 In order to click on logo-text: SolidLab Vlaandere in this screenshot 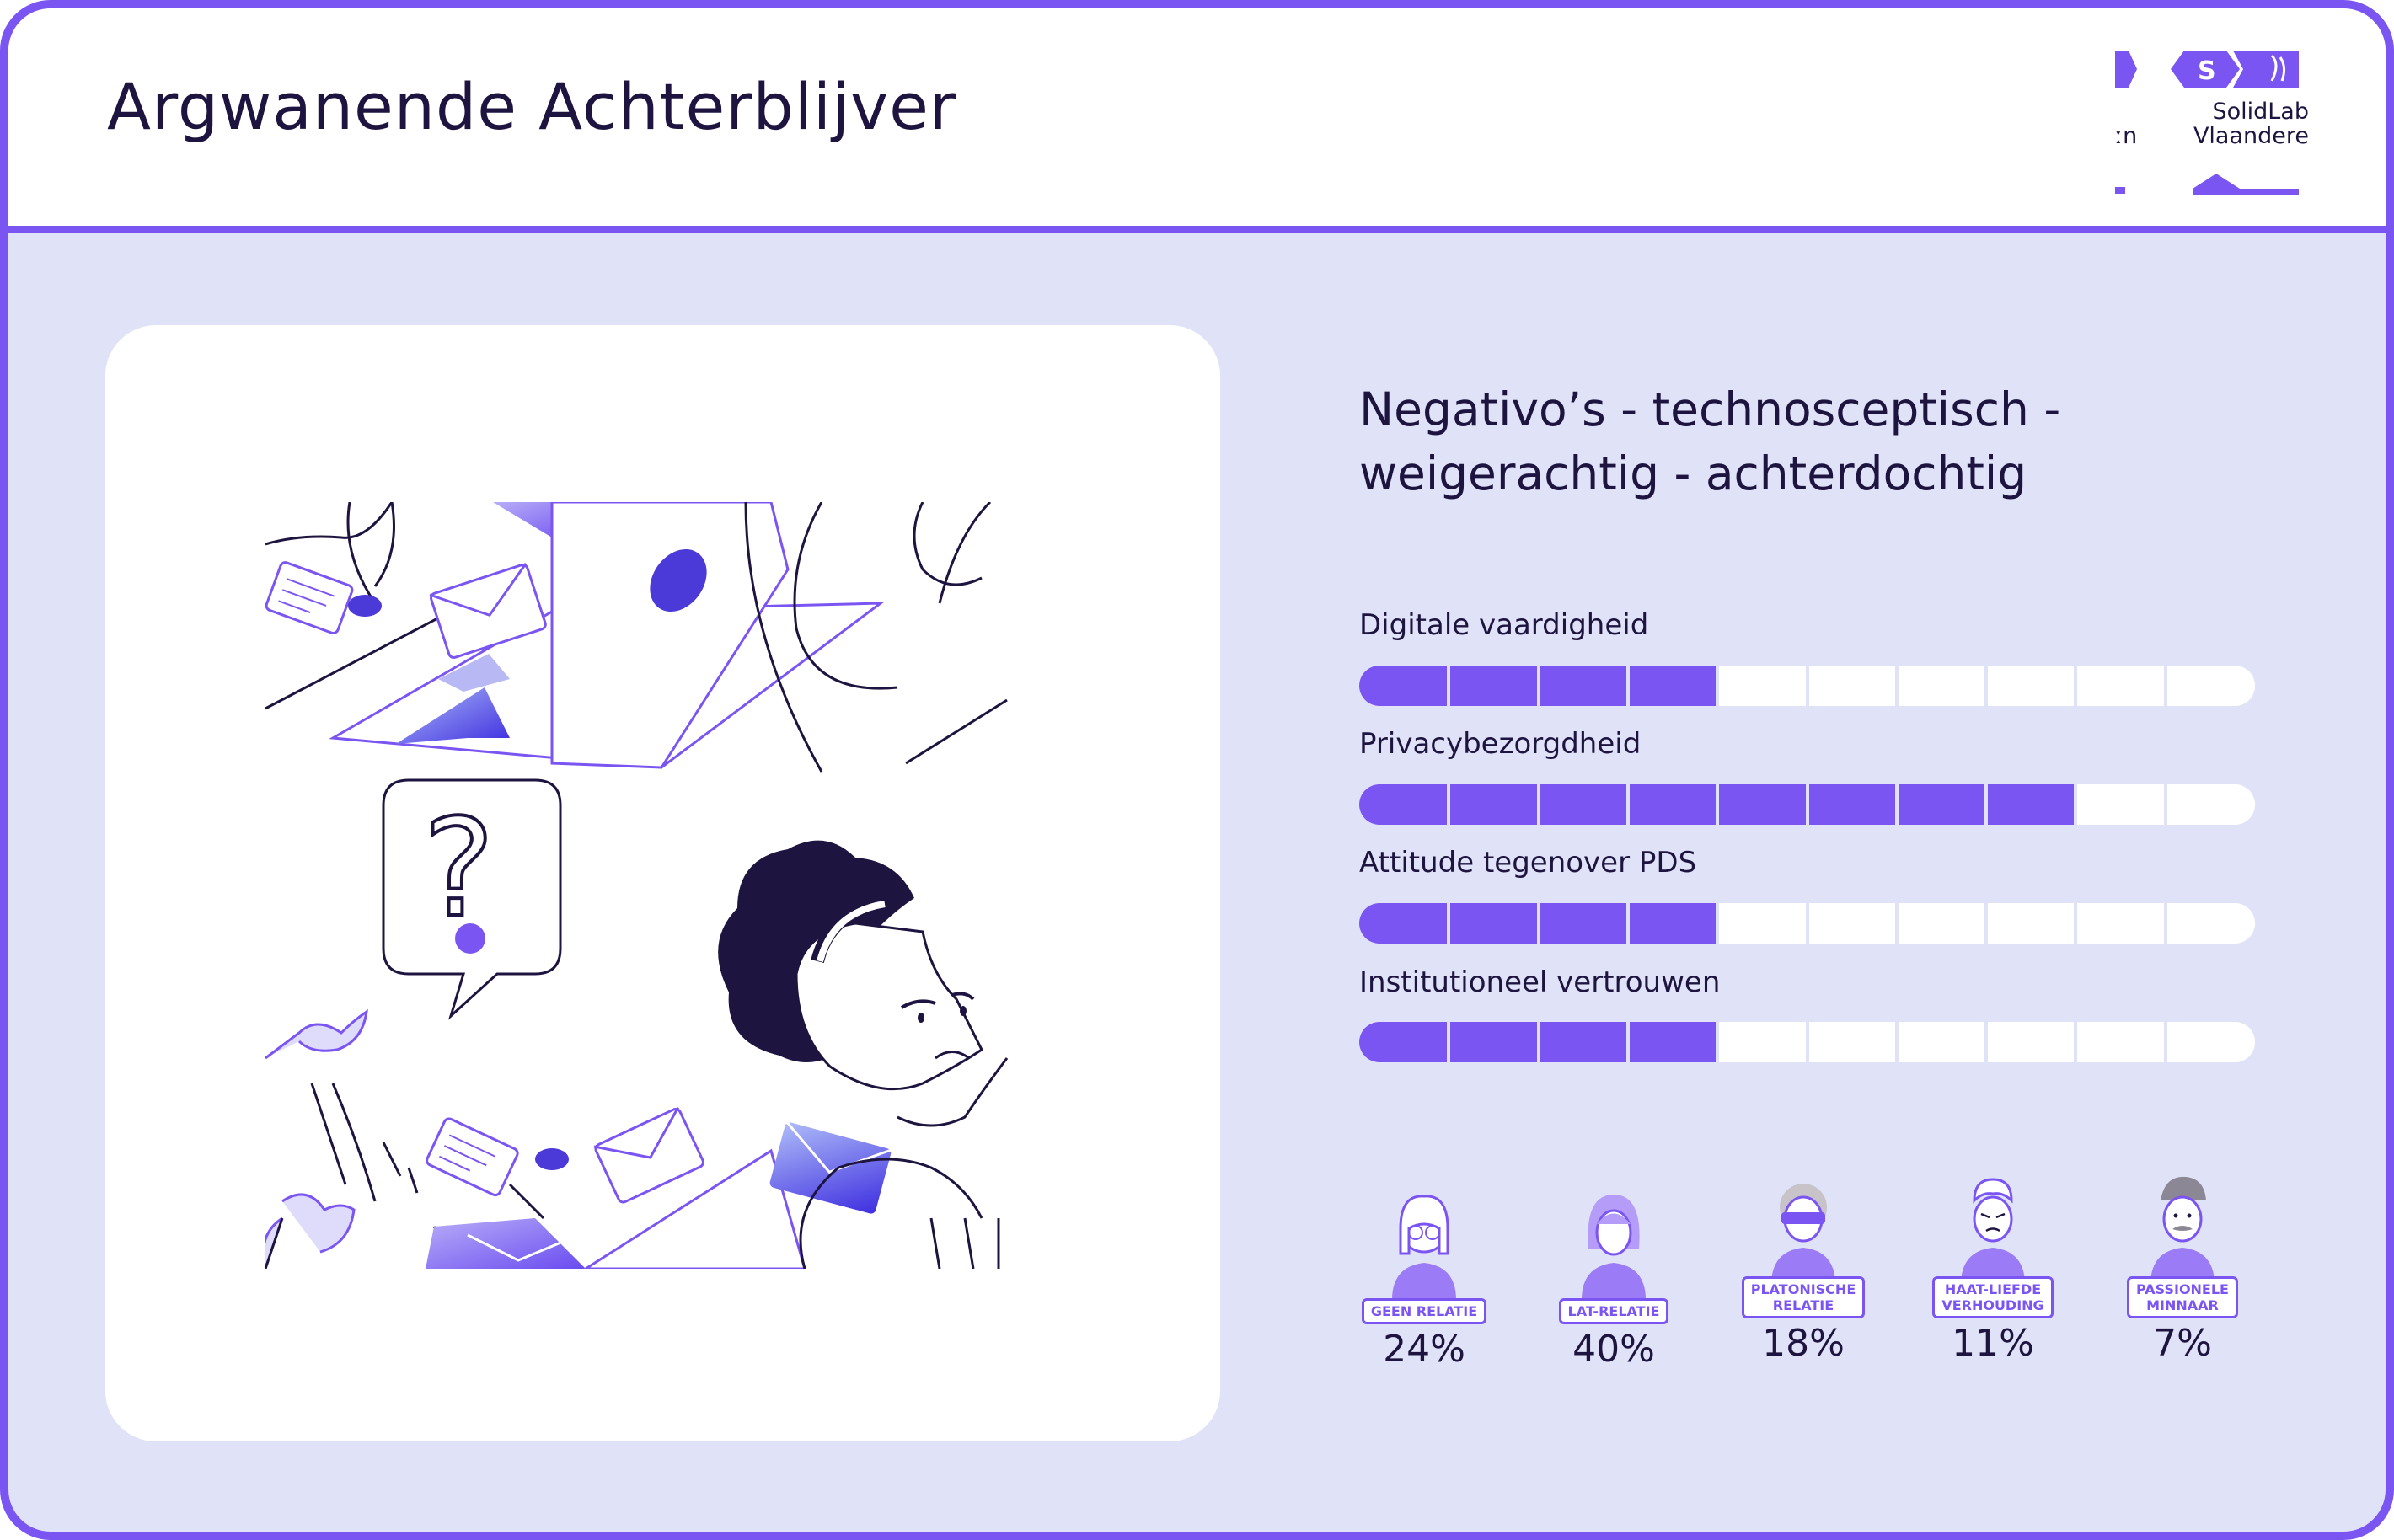, I will do `click(2251, 124)`.